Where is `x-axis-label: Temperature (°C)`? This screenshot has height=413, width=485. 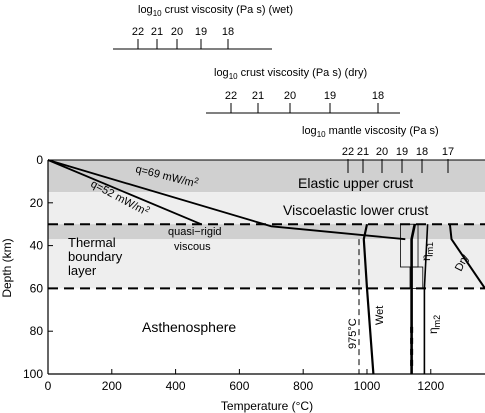
x-axis-label: Temperature (°C) is located at coordinates (267, 406).